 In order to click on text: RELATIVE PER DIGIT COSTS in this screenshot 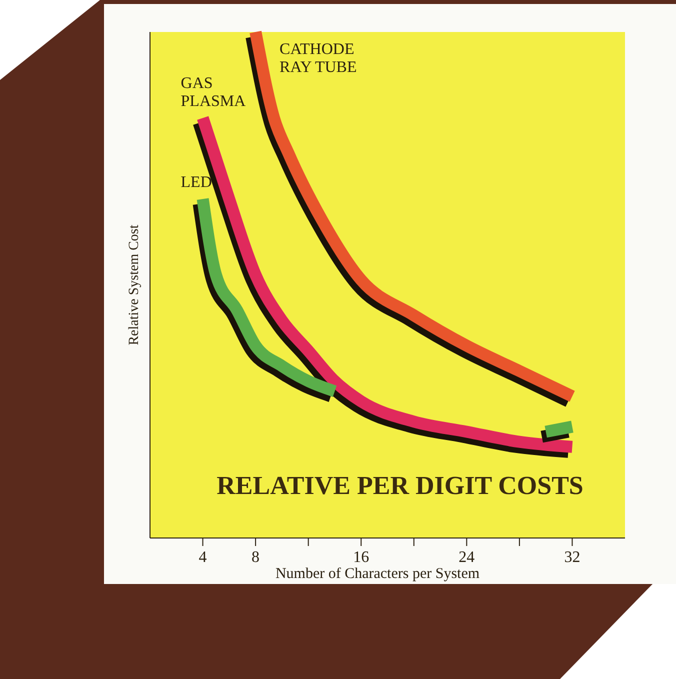, I will do `click(400, 485)`.